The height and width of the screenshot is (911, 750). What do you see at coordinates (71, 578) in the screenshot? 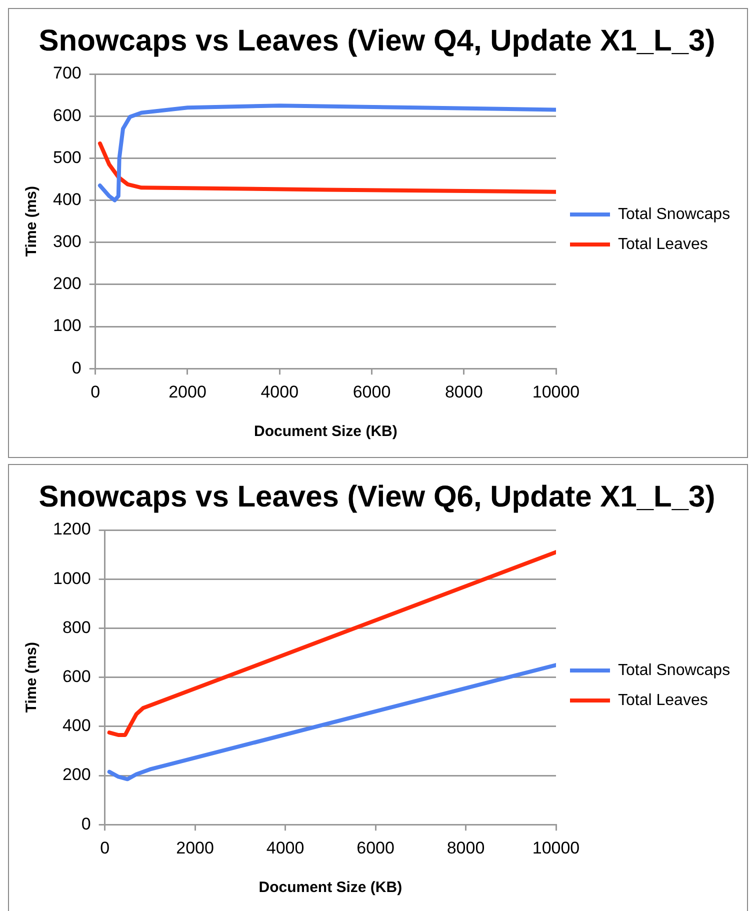
I see `y-tick-label: 1000` at bounding box center [71, 578].